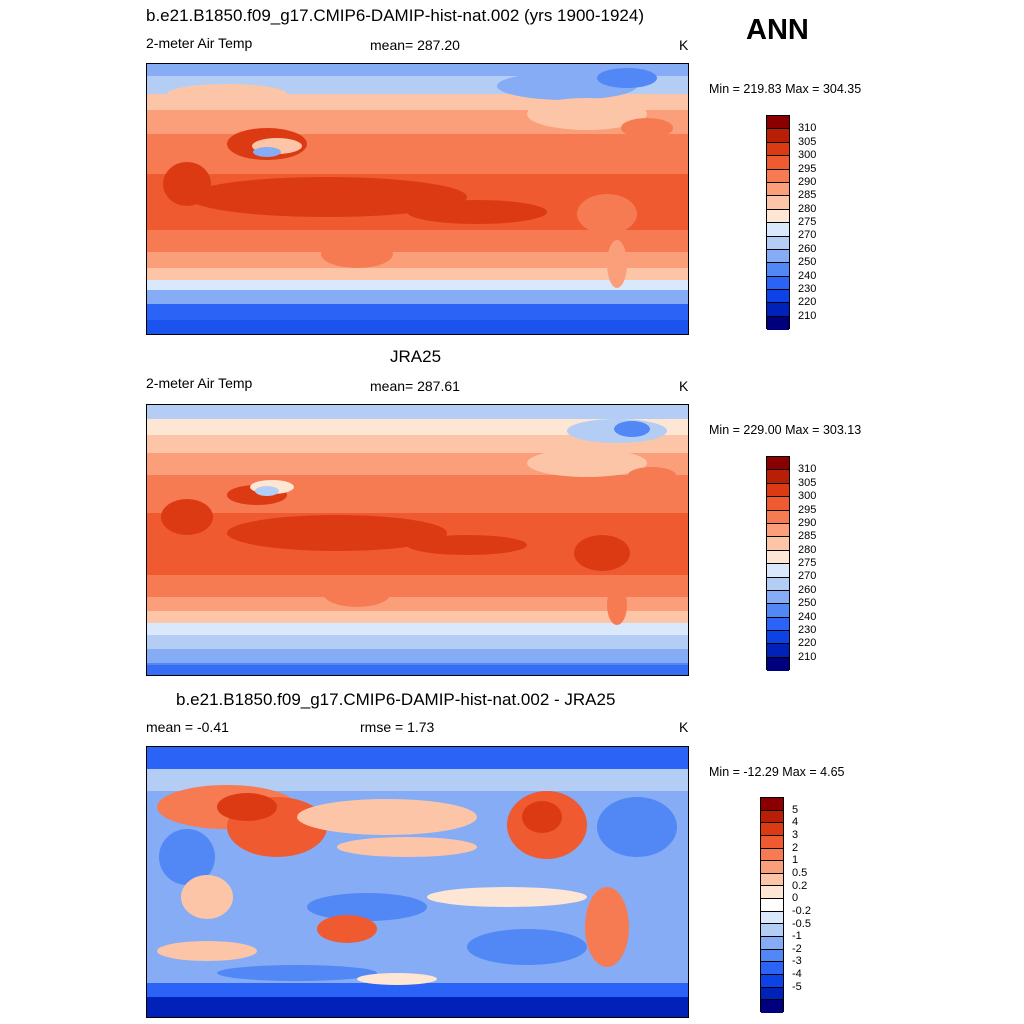  What do you see at coordinates (801, 923) in the screenshot?
I see `colorbar-tick-label: -0.5` at bounding box center [801, 923].